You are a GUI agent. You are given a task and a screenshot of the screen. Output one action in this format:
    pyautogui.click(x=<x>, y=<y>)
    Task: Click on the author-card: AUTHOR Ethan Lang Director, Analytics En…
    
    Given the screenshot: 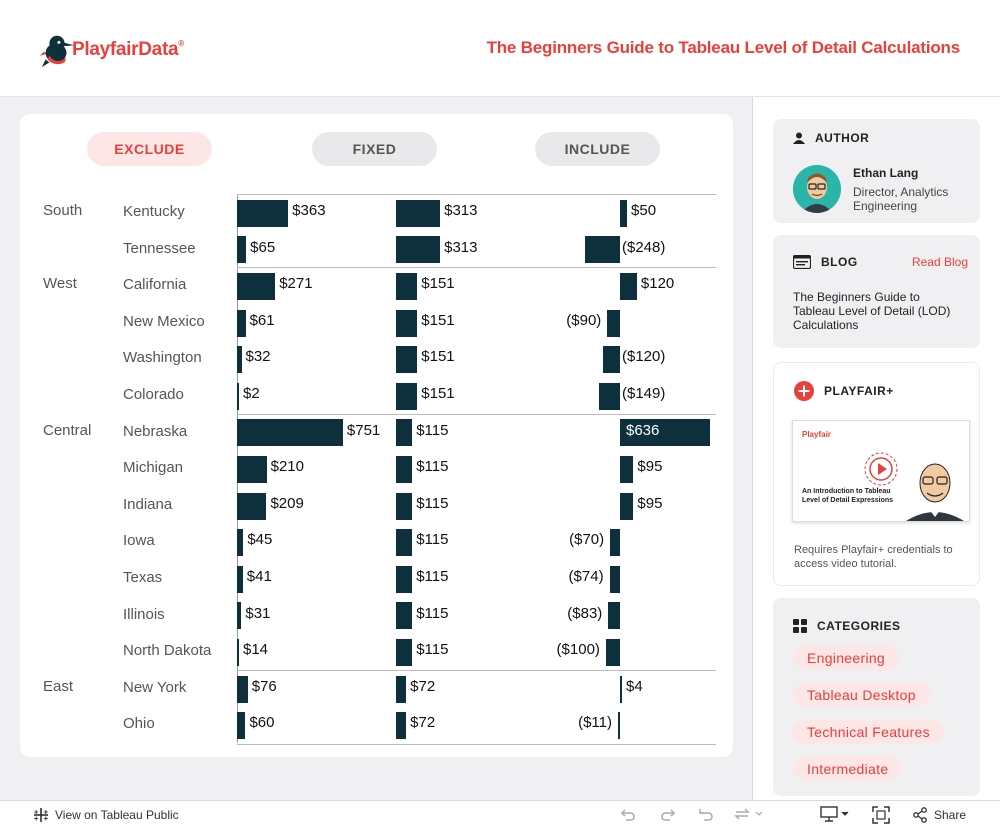 What is the action you would take?
    pyautogui.click(x=876, y=171)
    